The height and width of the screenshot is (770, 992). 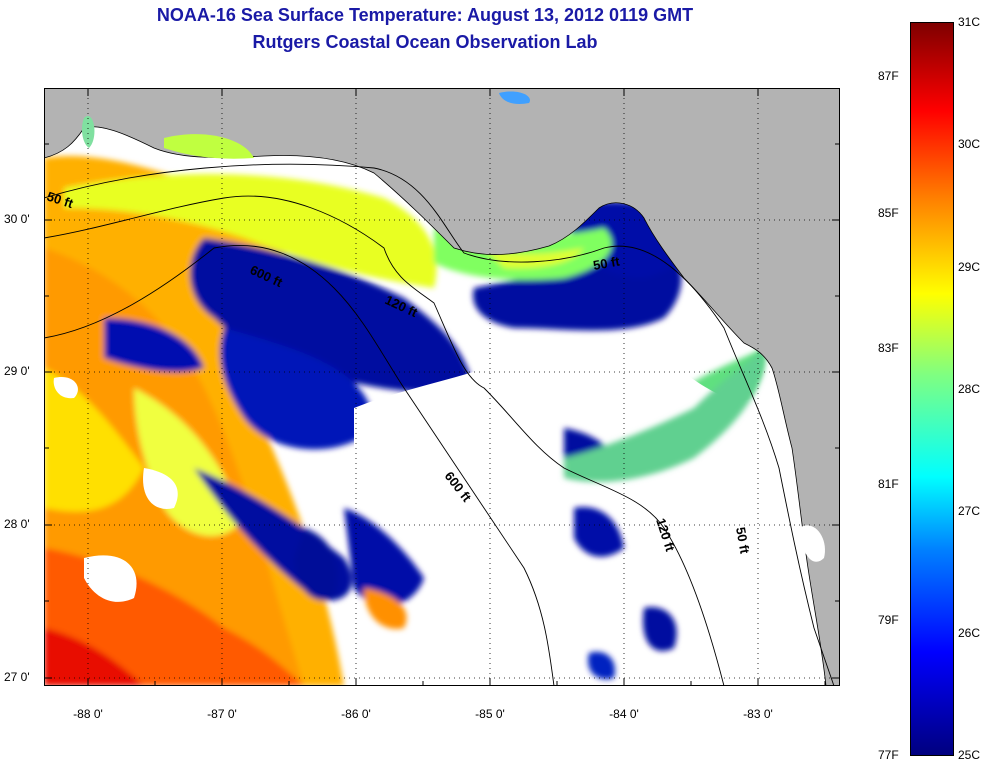 I want to click on colorbar-celsius-label: 29C, so click(x=969, y=267).